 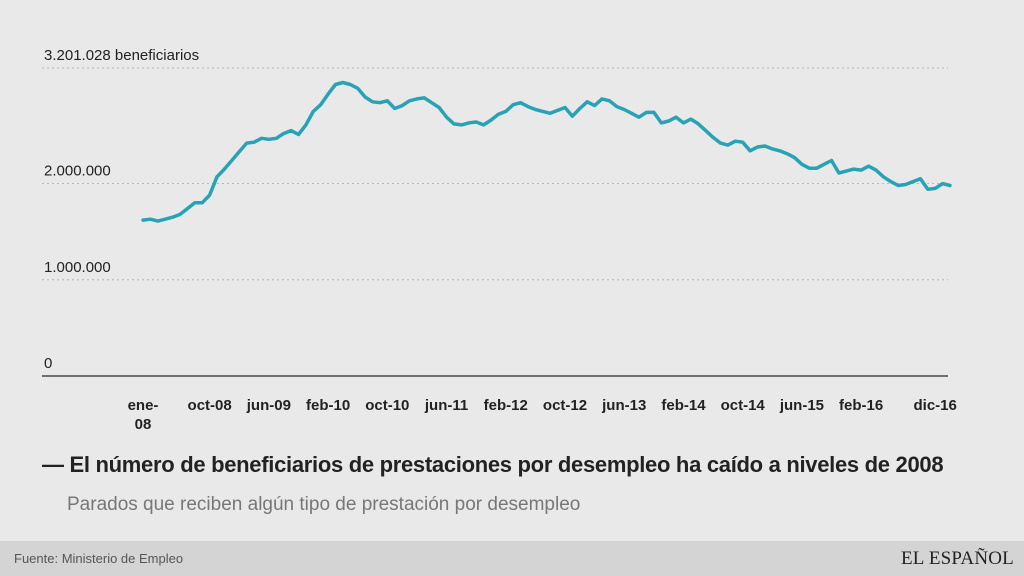 I want to click on x-tick-label-line: ene-, so click(x=143, y=405).